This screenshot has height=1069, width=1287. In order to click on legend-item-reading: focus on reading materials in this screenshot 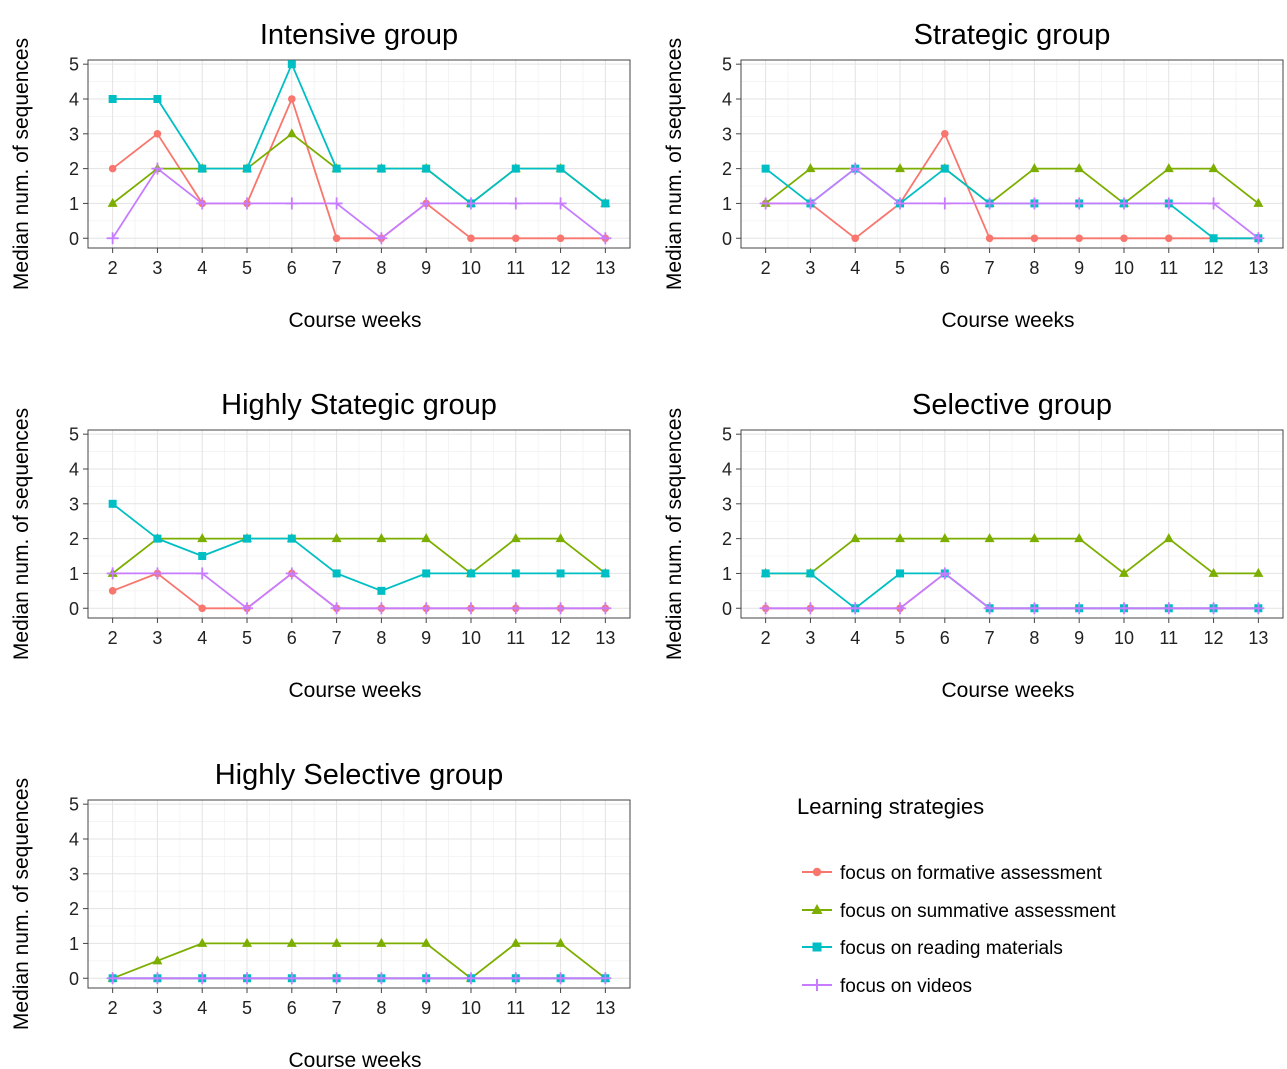, I will do `click(932, 948)`.